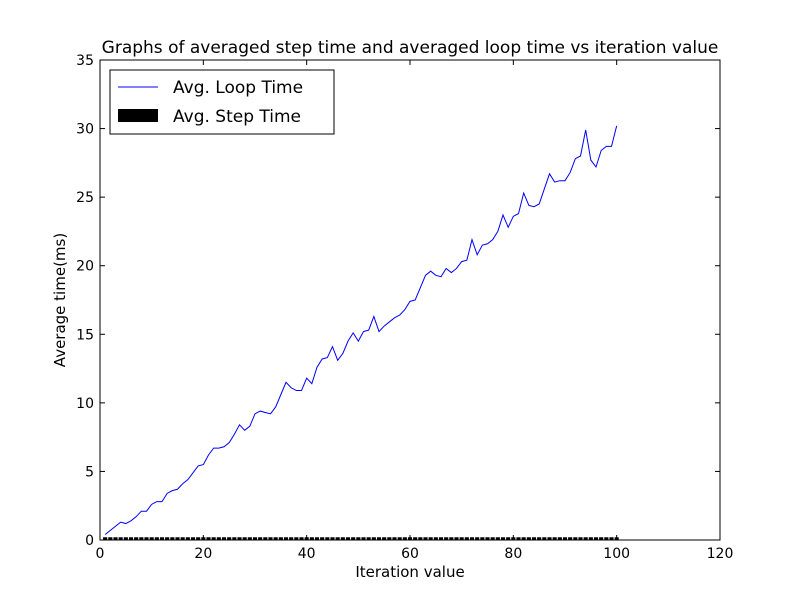  What do you see at coordinates (85, 404) in the screenshot?
I see `y-tick-label: 10` at bounding box center [85, 404].